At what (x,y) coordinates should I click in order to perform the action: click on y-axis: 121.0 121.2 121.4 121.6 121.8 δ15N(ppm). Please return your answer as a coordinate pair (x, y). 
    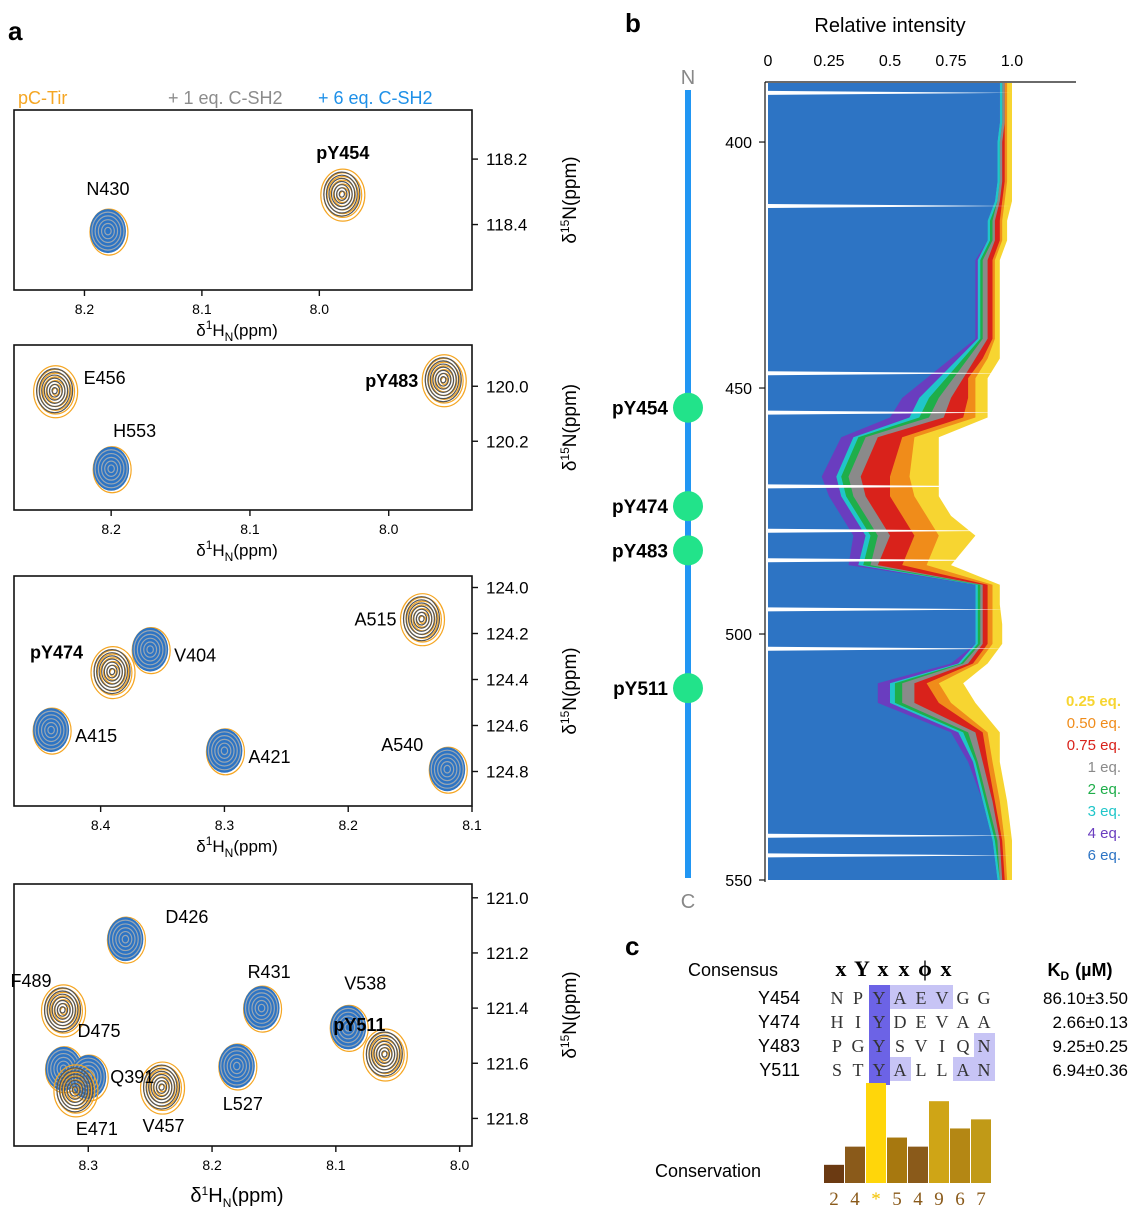
    Looking at the image, I should click on (526, 1008).